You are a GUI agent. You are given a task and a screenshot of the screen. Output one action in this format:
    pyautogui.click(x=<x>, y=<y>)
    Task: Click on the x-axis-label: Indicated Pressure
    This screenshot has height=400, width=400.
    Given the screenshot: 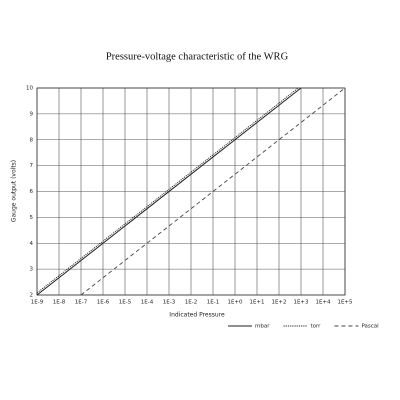 What is the action you would take?
    pyautogui.click(x=197, y=315)
    